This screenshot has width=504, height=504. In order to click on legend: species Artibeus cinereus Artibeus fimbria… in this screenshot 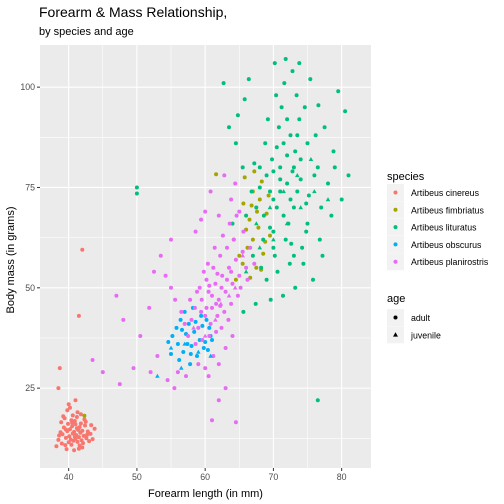, I will do `click(438, 257)`.